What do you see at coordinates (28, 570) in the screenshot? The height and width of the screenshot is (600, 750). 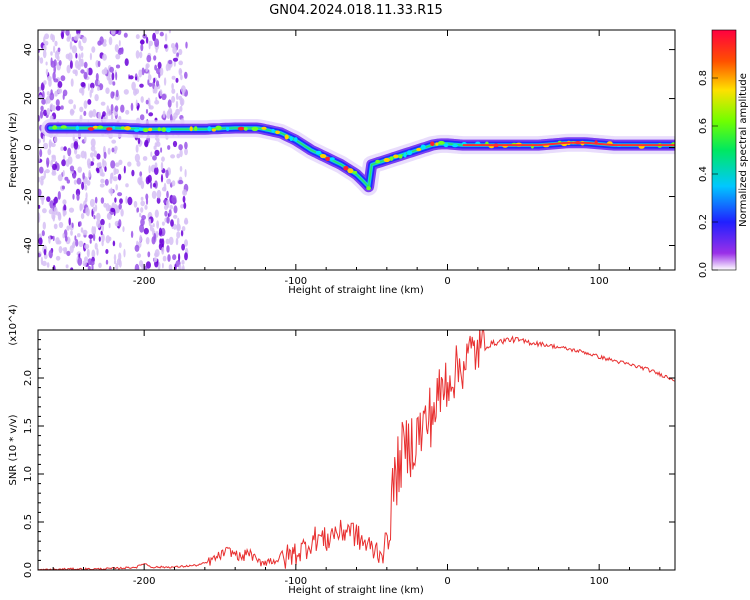 I see `snr-ytick-label: 0.0` at bounding box center [28, 570].